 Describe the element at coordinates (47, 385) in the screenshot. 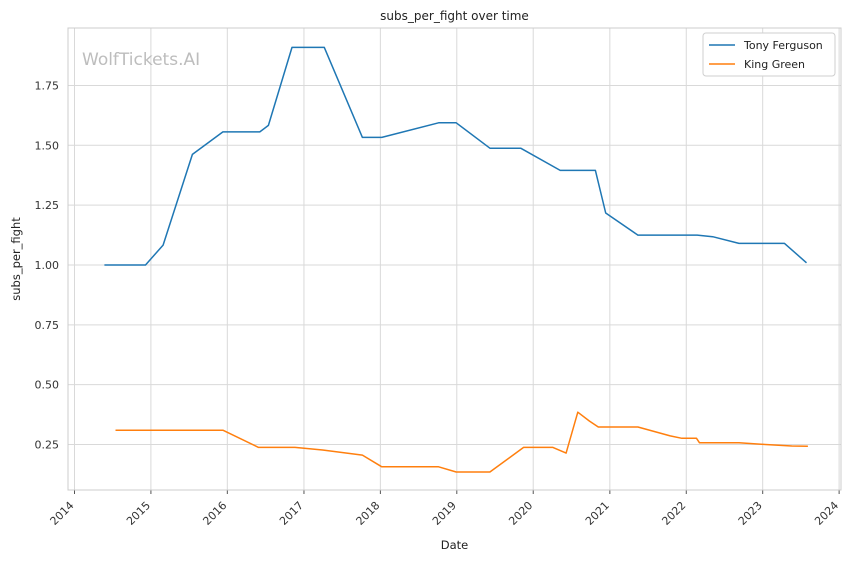

I see `y-tick-label: 0.50` at that location.